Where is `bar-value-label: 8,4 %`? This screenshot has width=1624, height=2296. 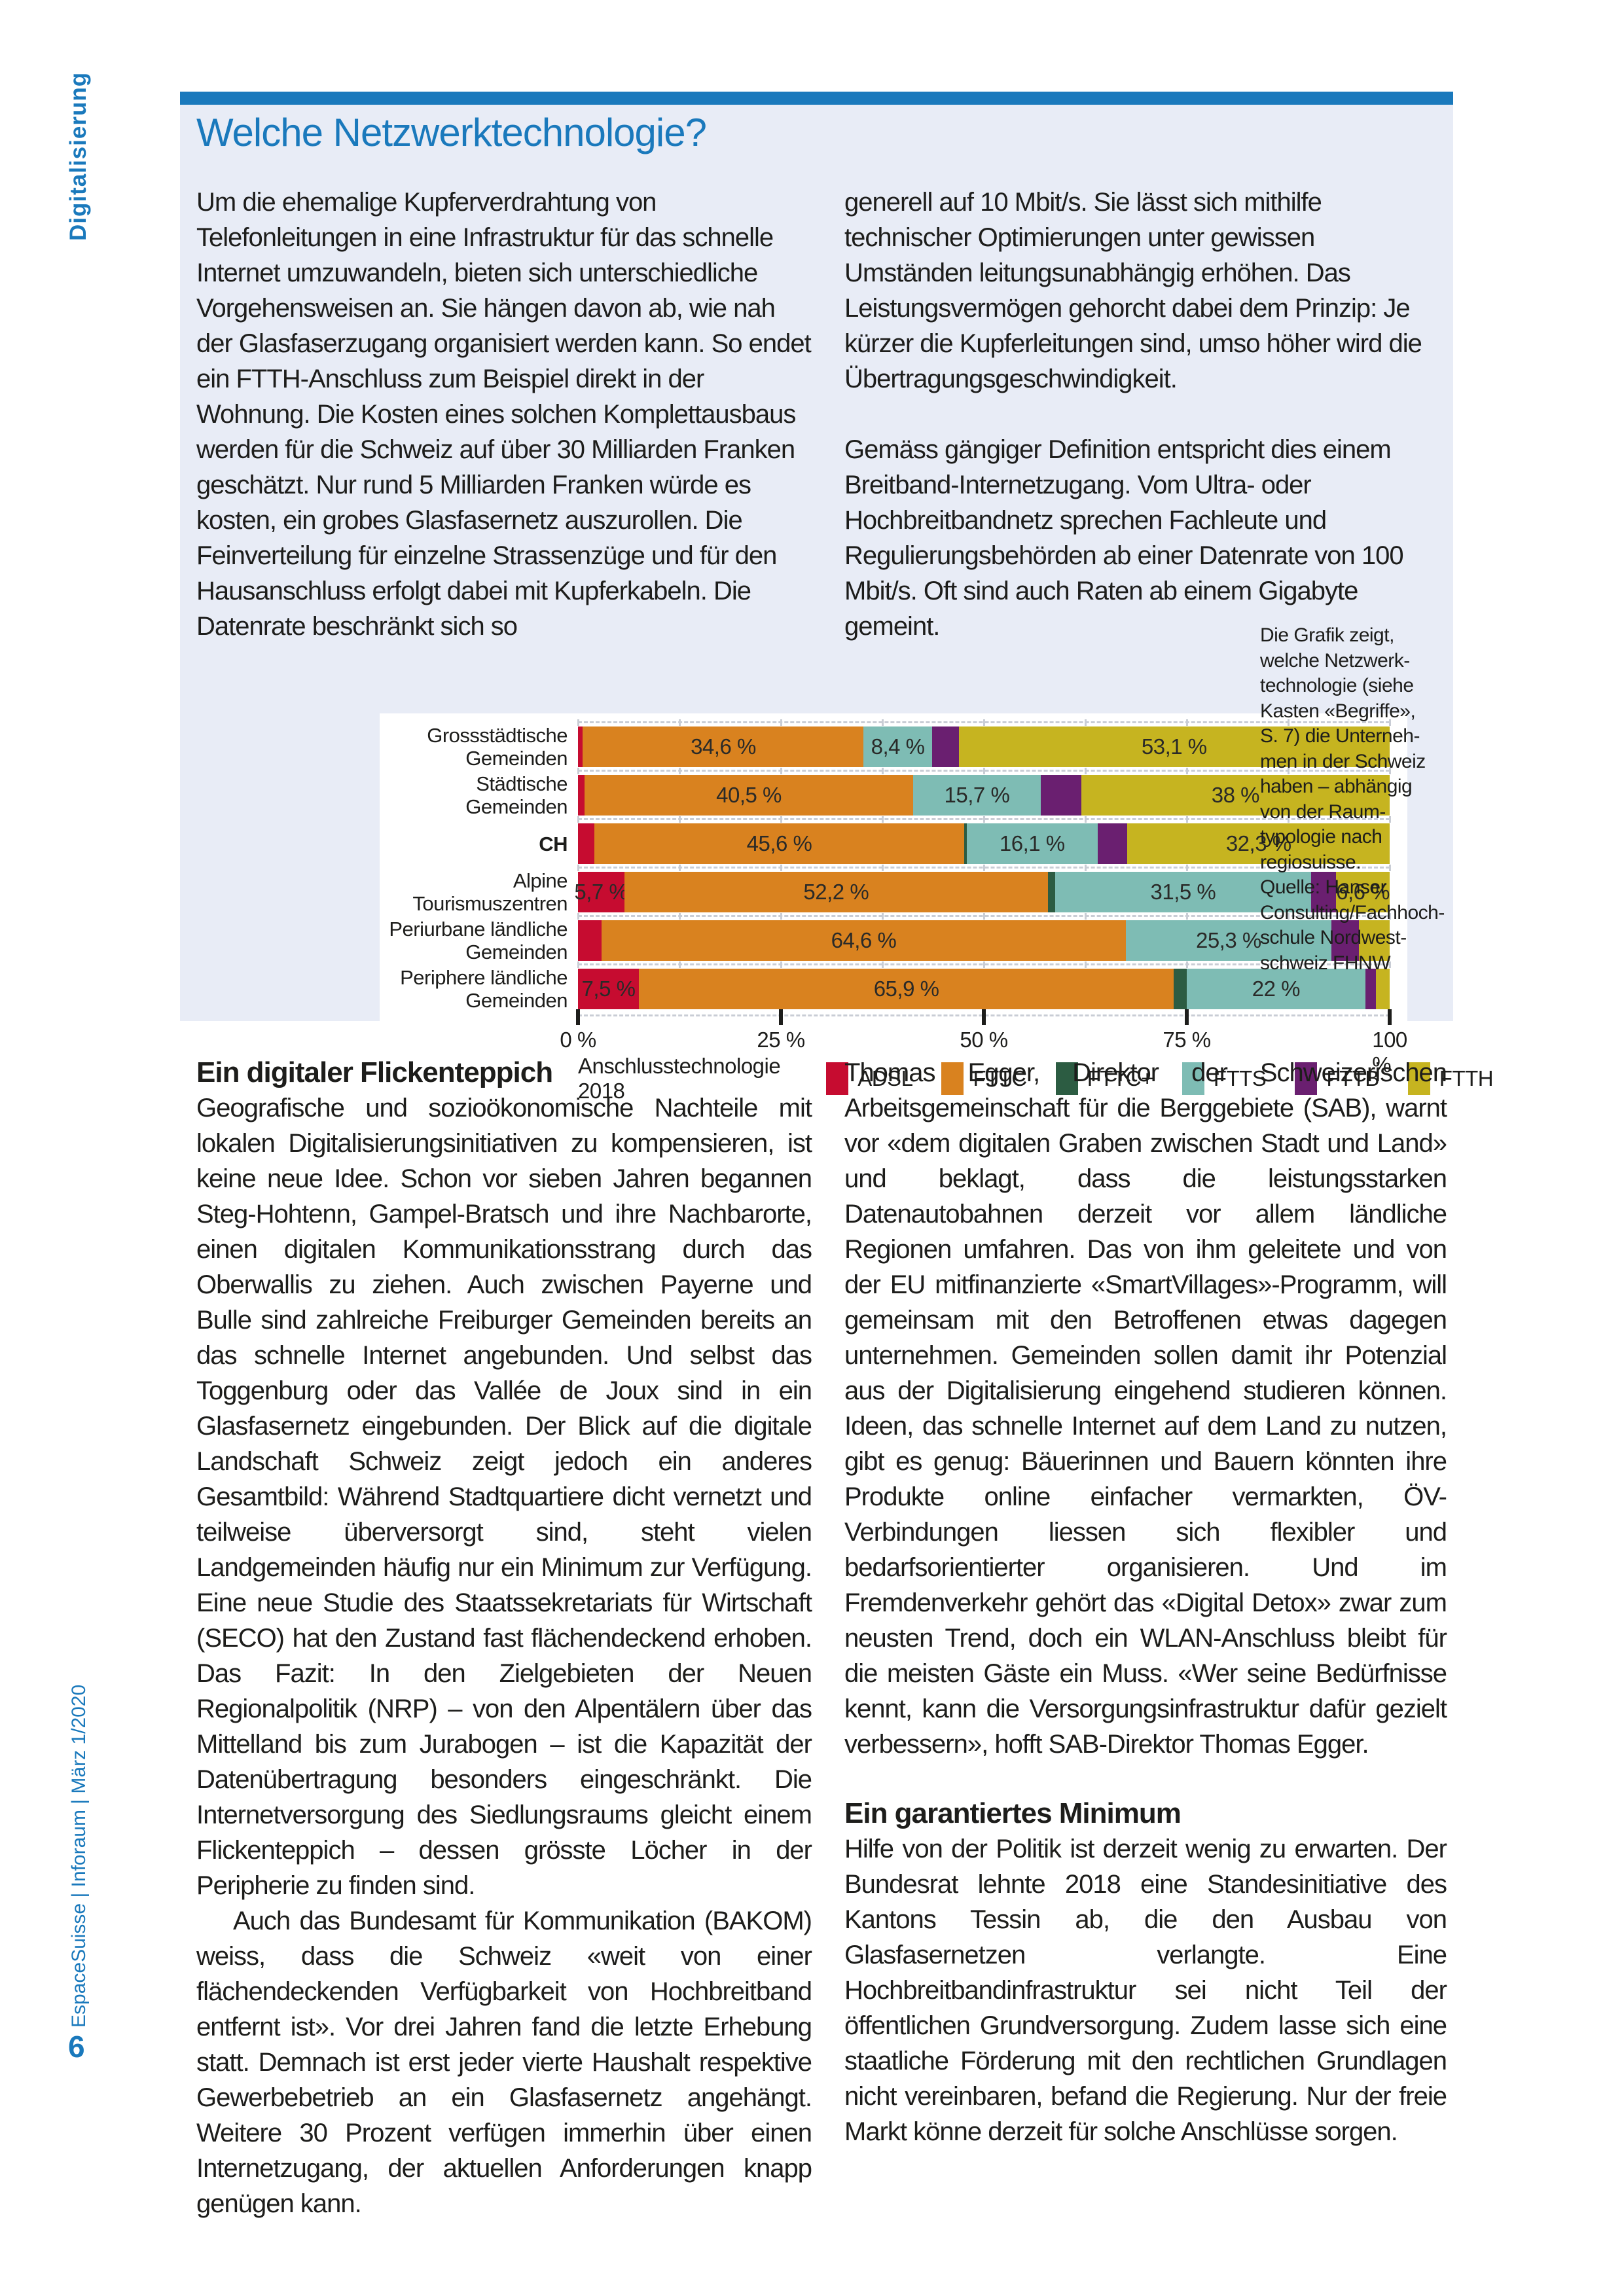
bar-value-label: 8,4 % is located at coordinates (898, 746).